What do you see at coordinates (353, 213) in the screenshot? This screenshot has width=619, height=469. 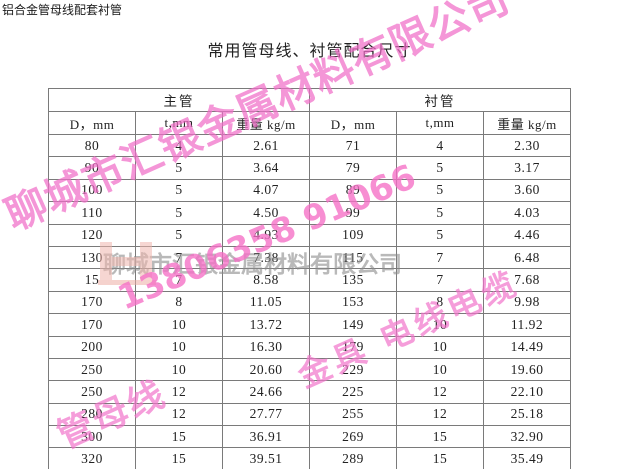 I see `cell-liner-d: 99` at bounding box center [353, 213].